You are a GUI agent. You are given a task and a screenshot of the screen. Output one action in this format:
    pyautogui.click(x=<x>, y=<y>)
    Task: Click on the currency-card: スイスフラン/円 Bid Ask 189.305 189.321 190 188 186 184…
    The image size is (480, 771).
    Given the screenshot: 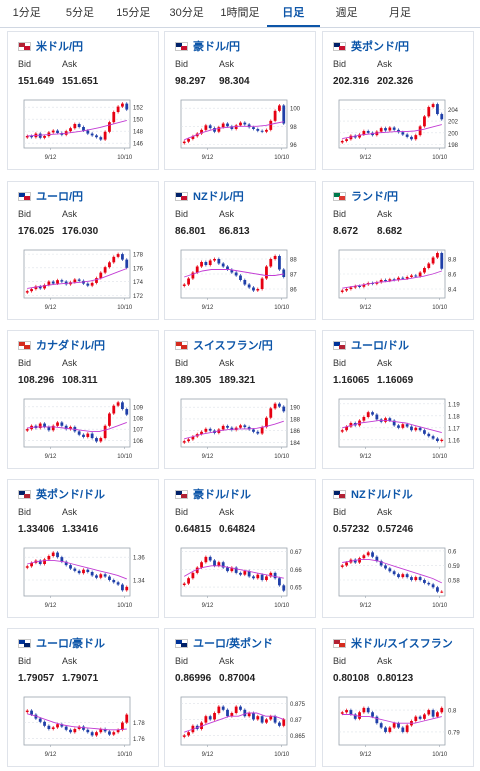 What is the action you would take?
    pyautogui.click(x=240, y=399)
    